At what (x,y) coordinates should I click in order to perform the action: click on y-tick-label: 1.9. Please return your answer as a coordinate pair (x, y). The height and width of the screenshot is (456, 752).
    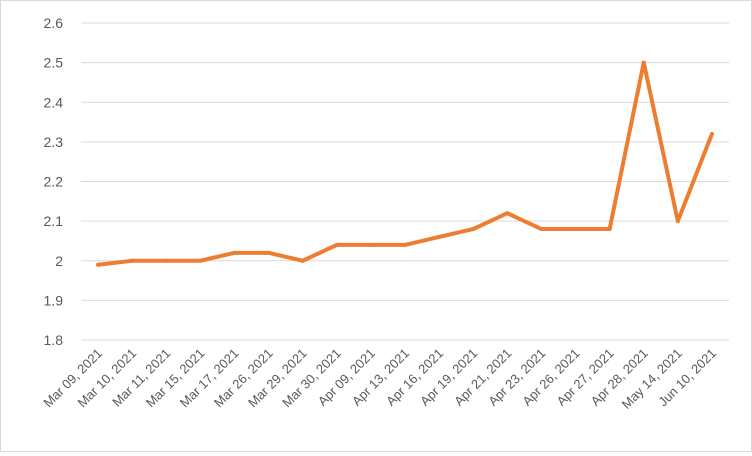
    Looking at the image, I should click on (54, 300).